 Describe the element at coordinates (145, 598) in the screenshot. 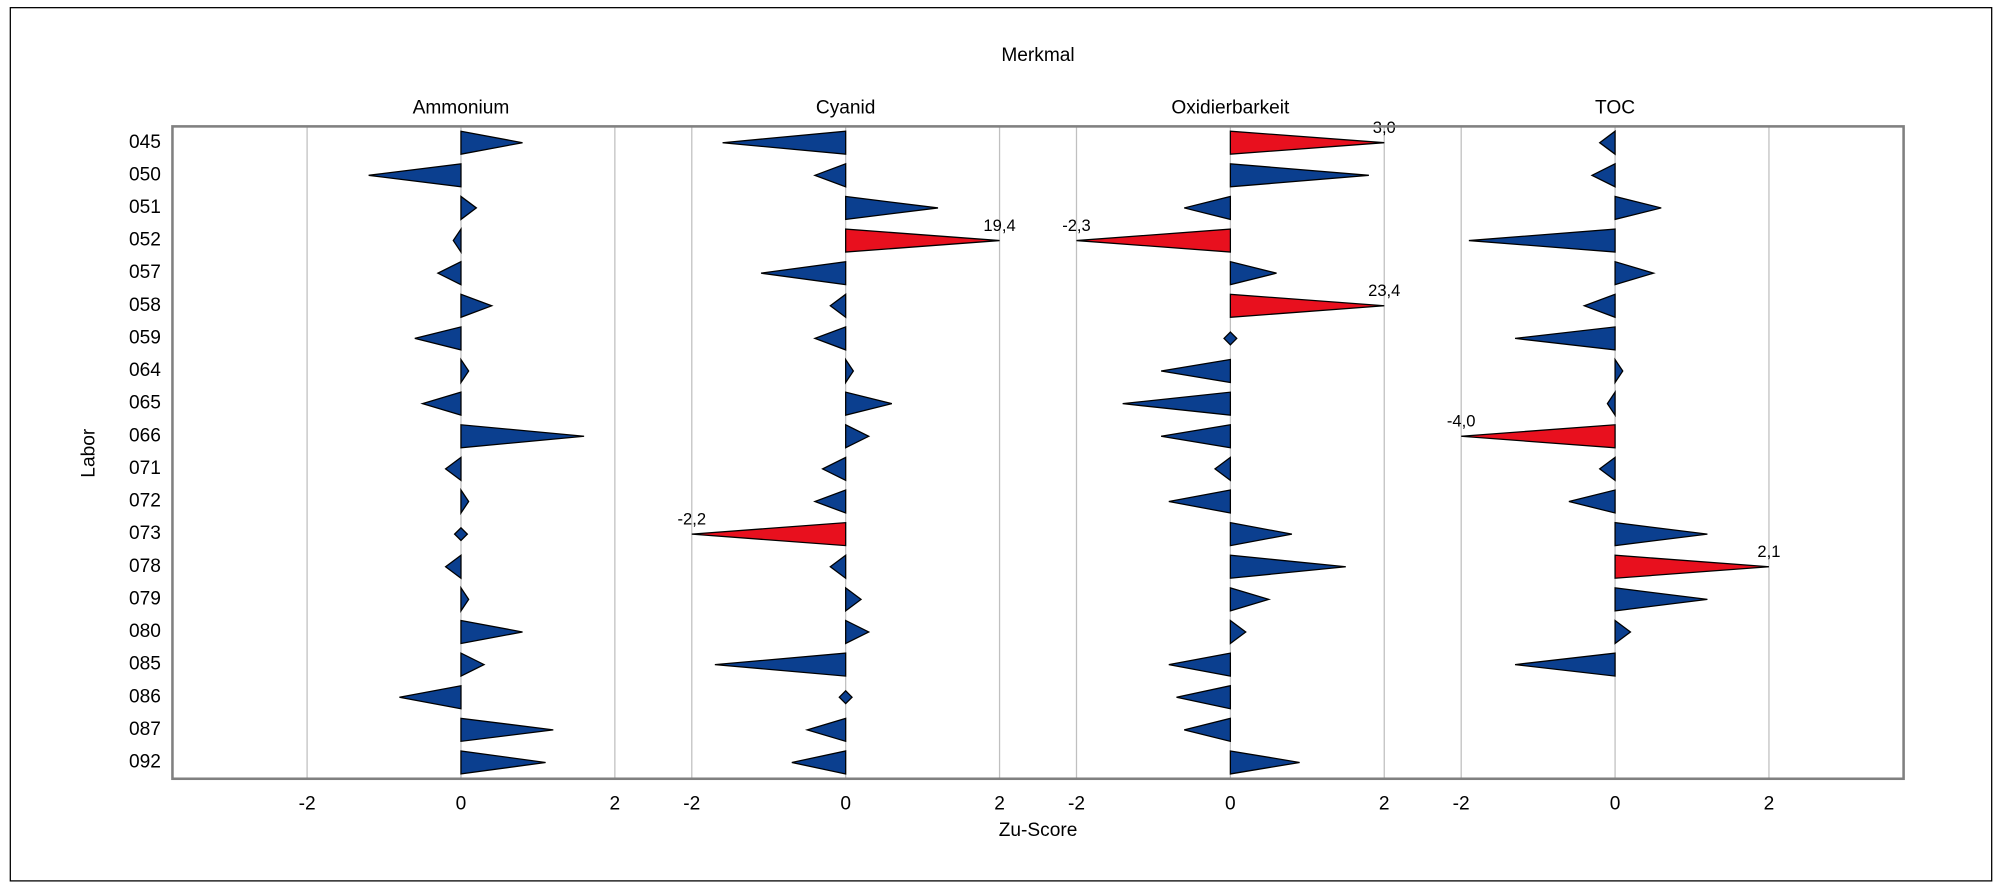

I see `y-tick-label: 079` at that location.